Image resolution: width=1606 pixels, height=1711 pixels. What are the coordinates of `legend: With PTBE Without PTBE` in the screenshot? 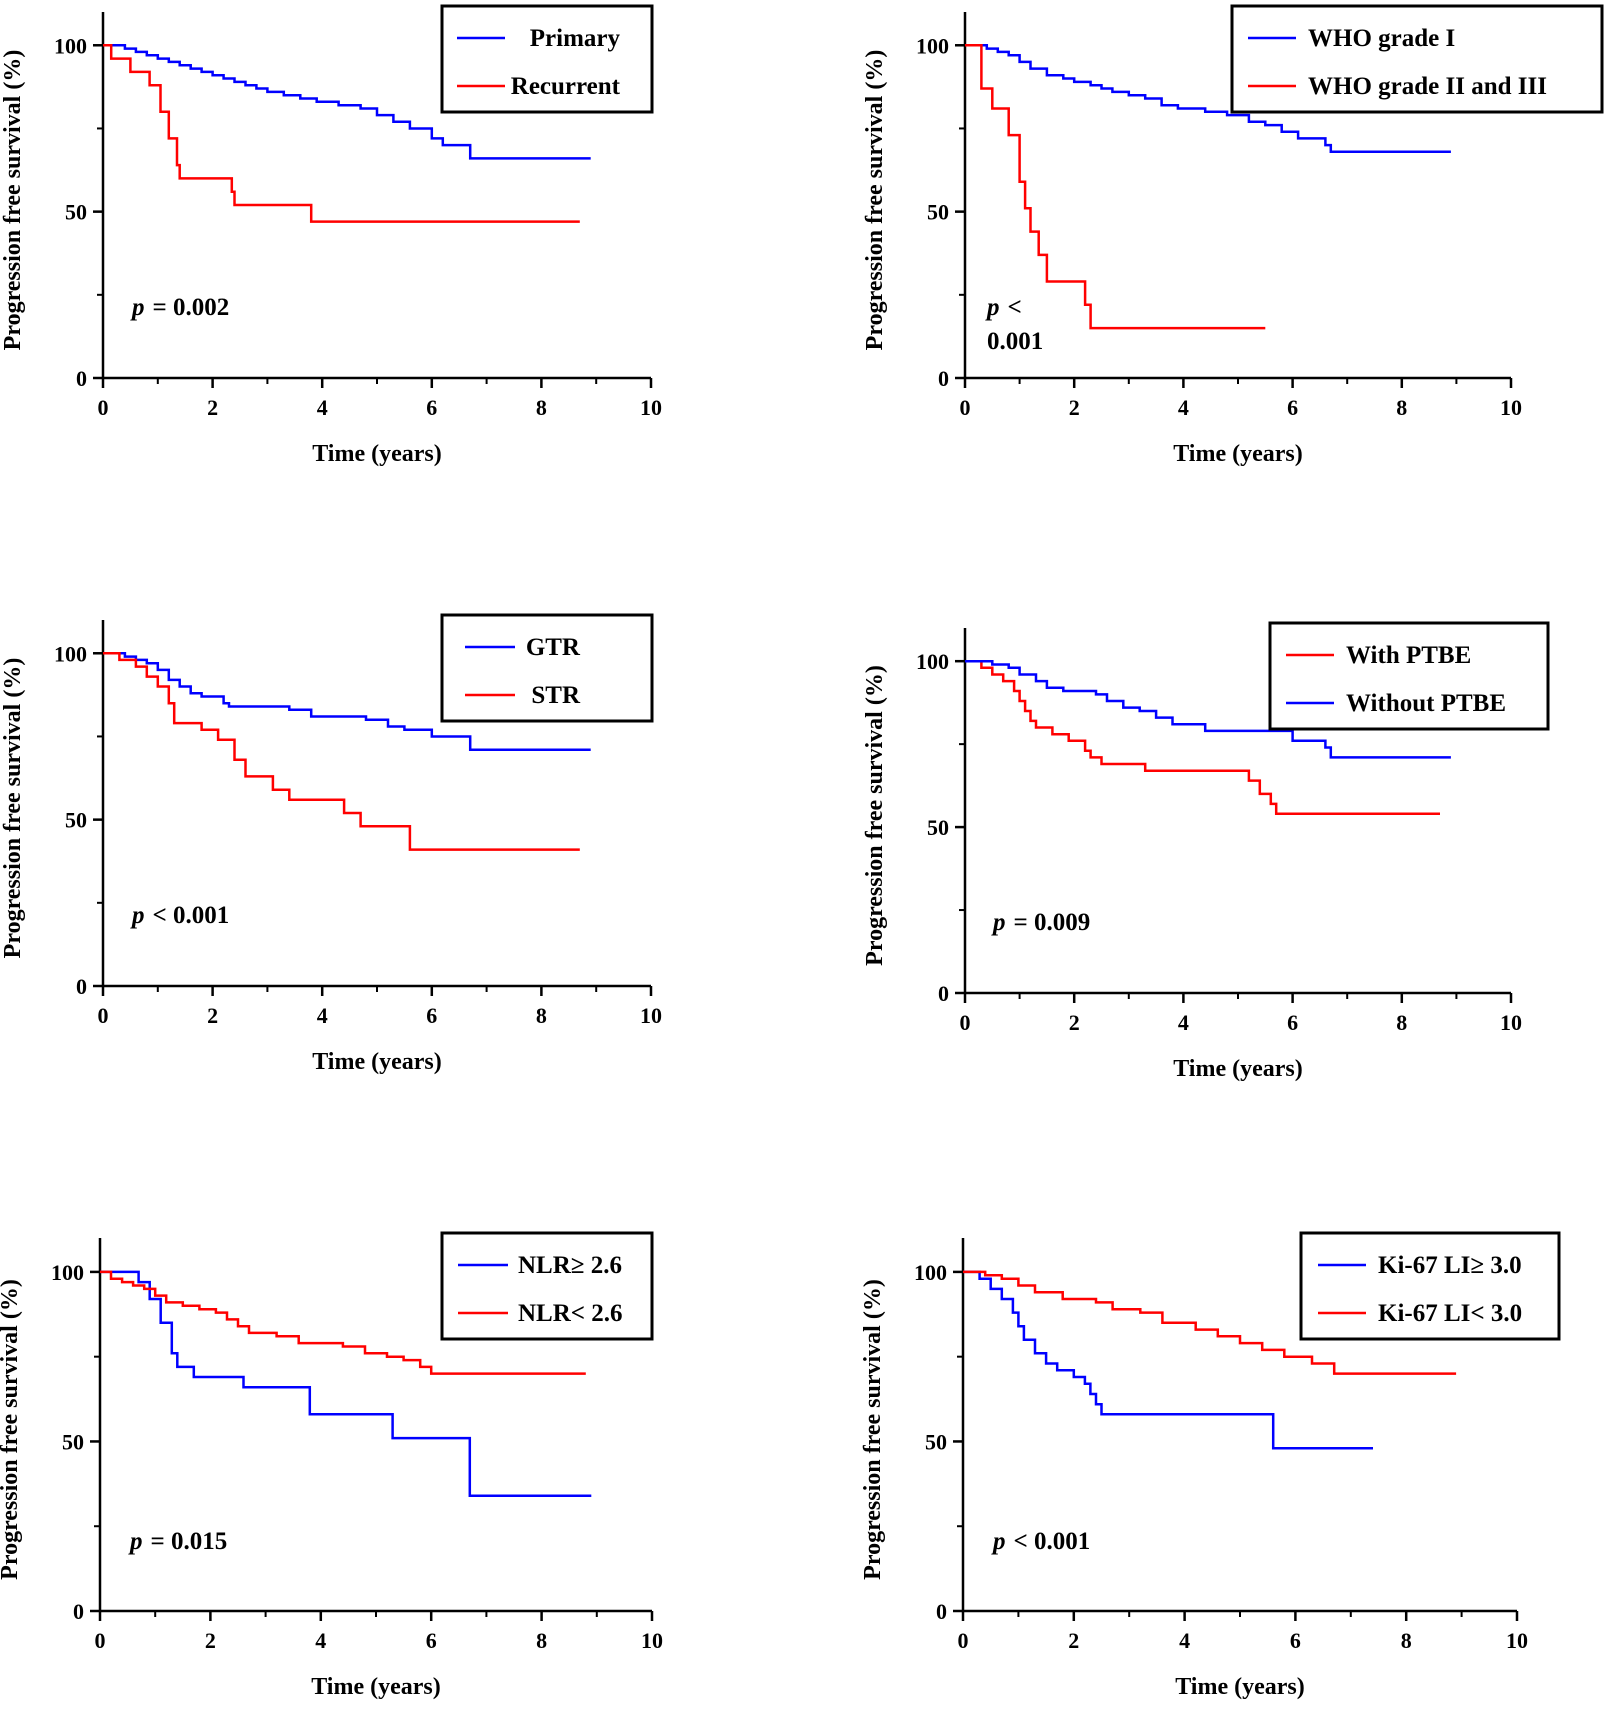 It's located at (1409, 676).